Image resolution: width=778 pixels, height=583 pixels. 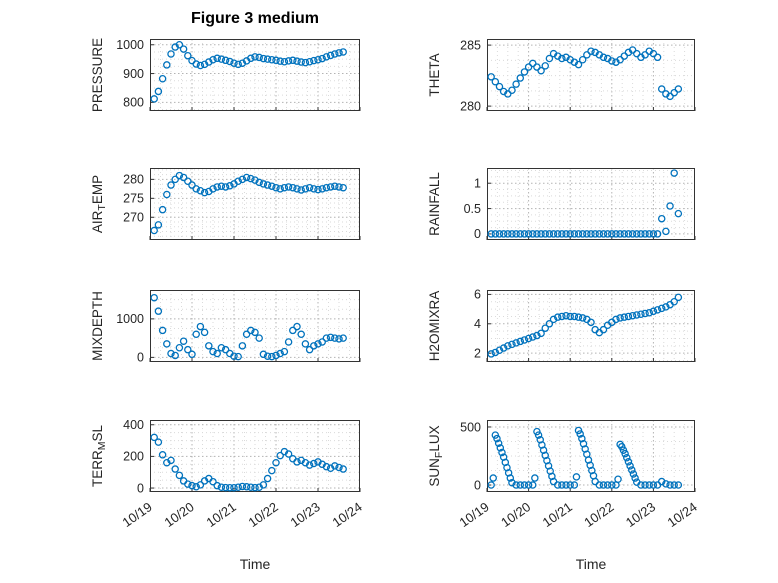 I want to click on y-tick-label: 6, so click(x=477, y=295).